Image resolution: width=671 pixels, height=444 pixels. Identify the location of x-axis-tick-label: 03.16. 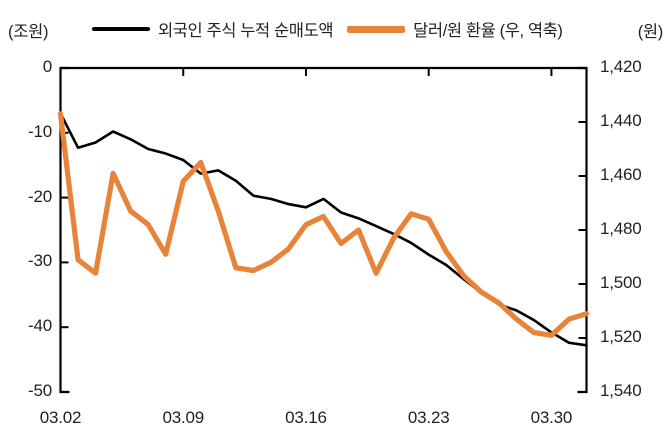
(306, 417).